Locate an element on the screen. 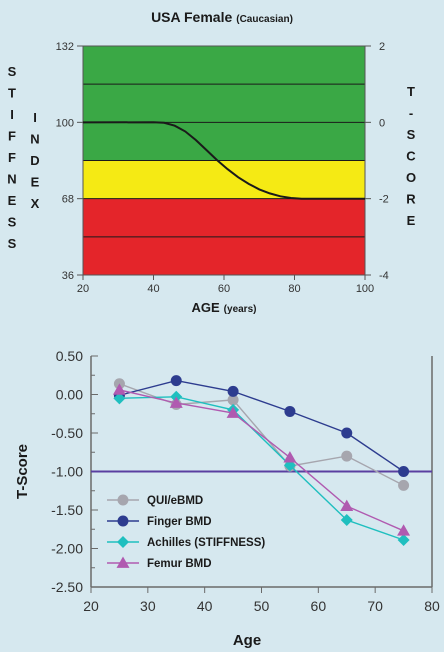 The width and height of the screenshot is (444, 652). legend-label-0: QUI/eBMD is located at coordinates (175, 501).